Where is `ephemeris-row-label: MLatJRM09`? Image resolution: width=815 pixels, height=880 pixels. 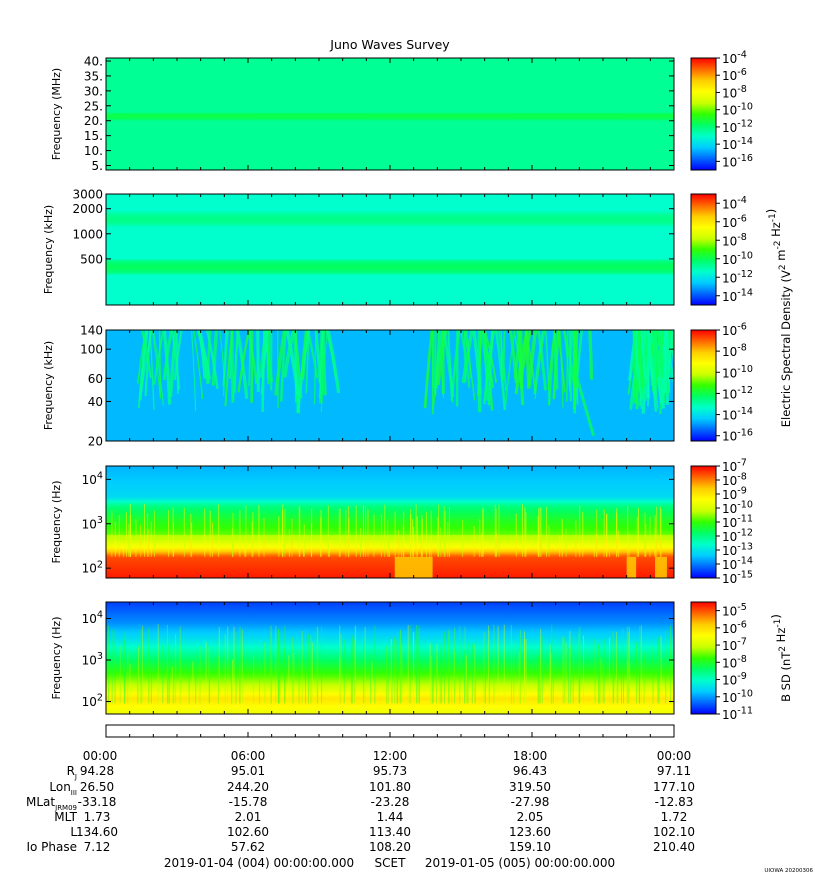
ephemeris-row-label: MLatJRM09 is located at coordinates (51, 803).